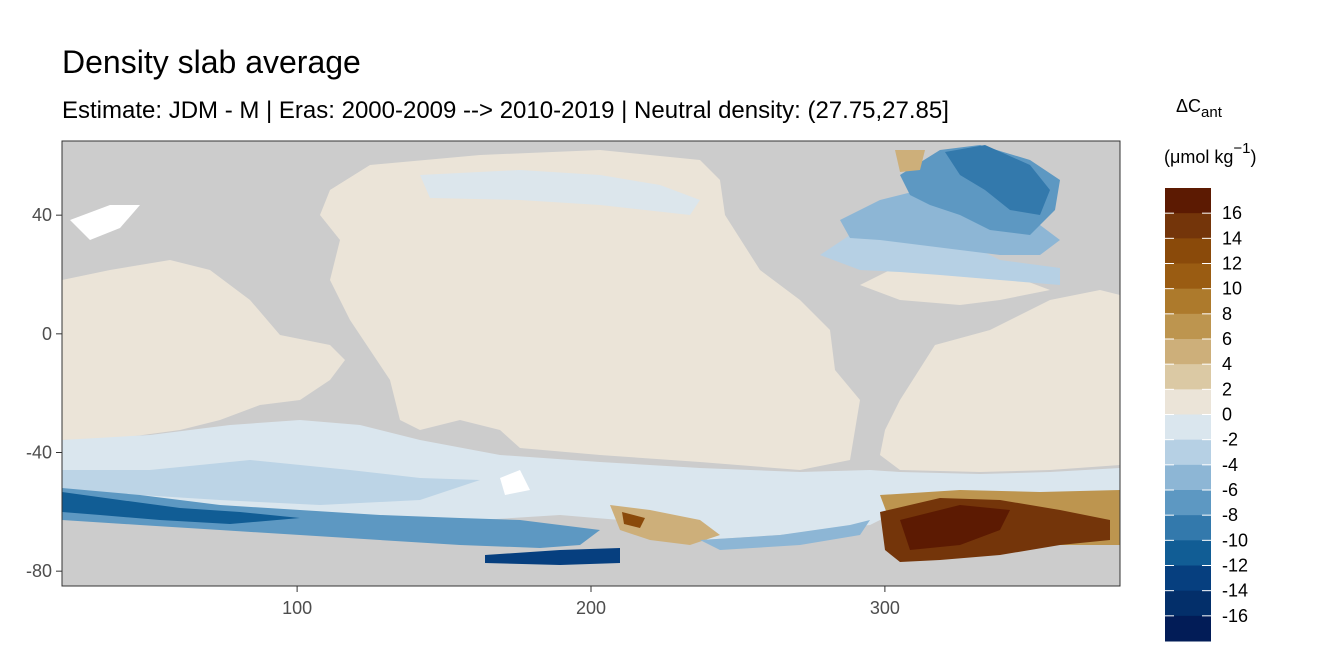 The width and height of the screenshot is (1344, 672). I want to click on antarctic-margin-blue, so click(331, 518).